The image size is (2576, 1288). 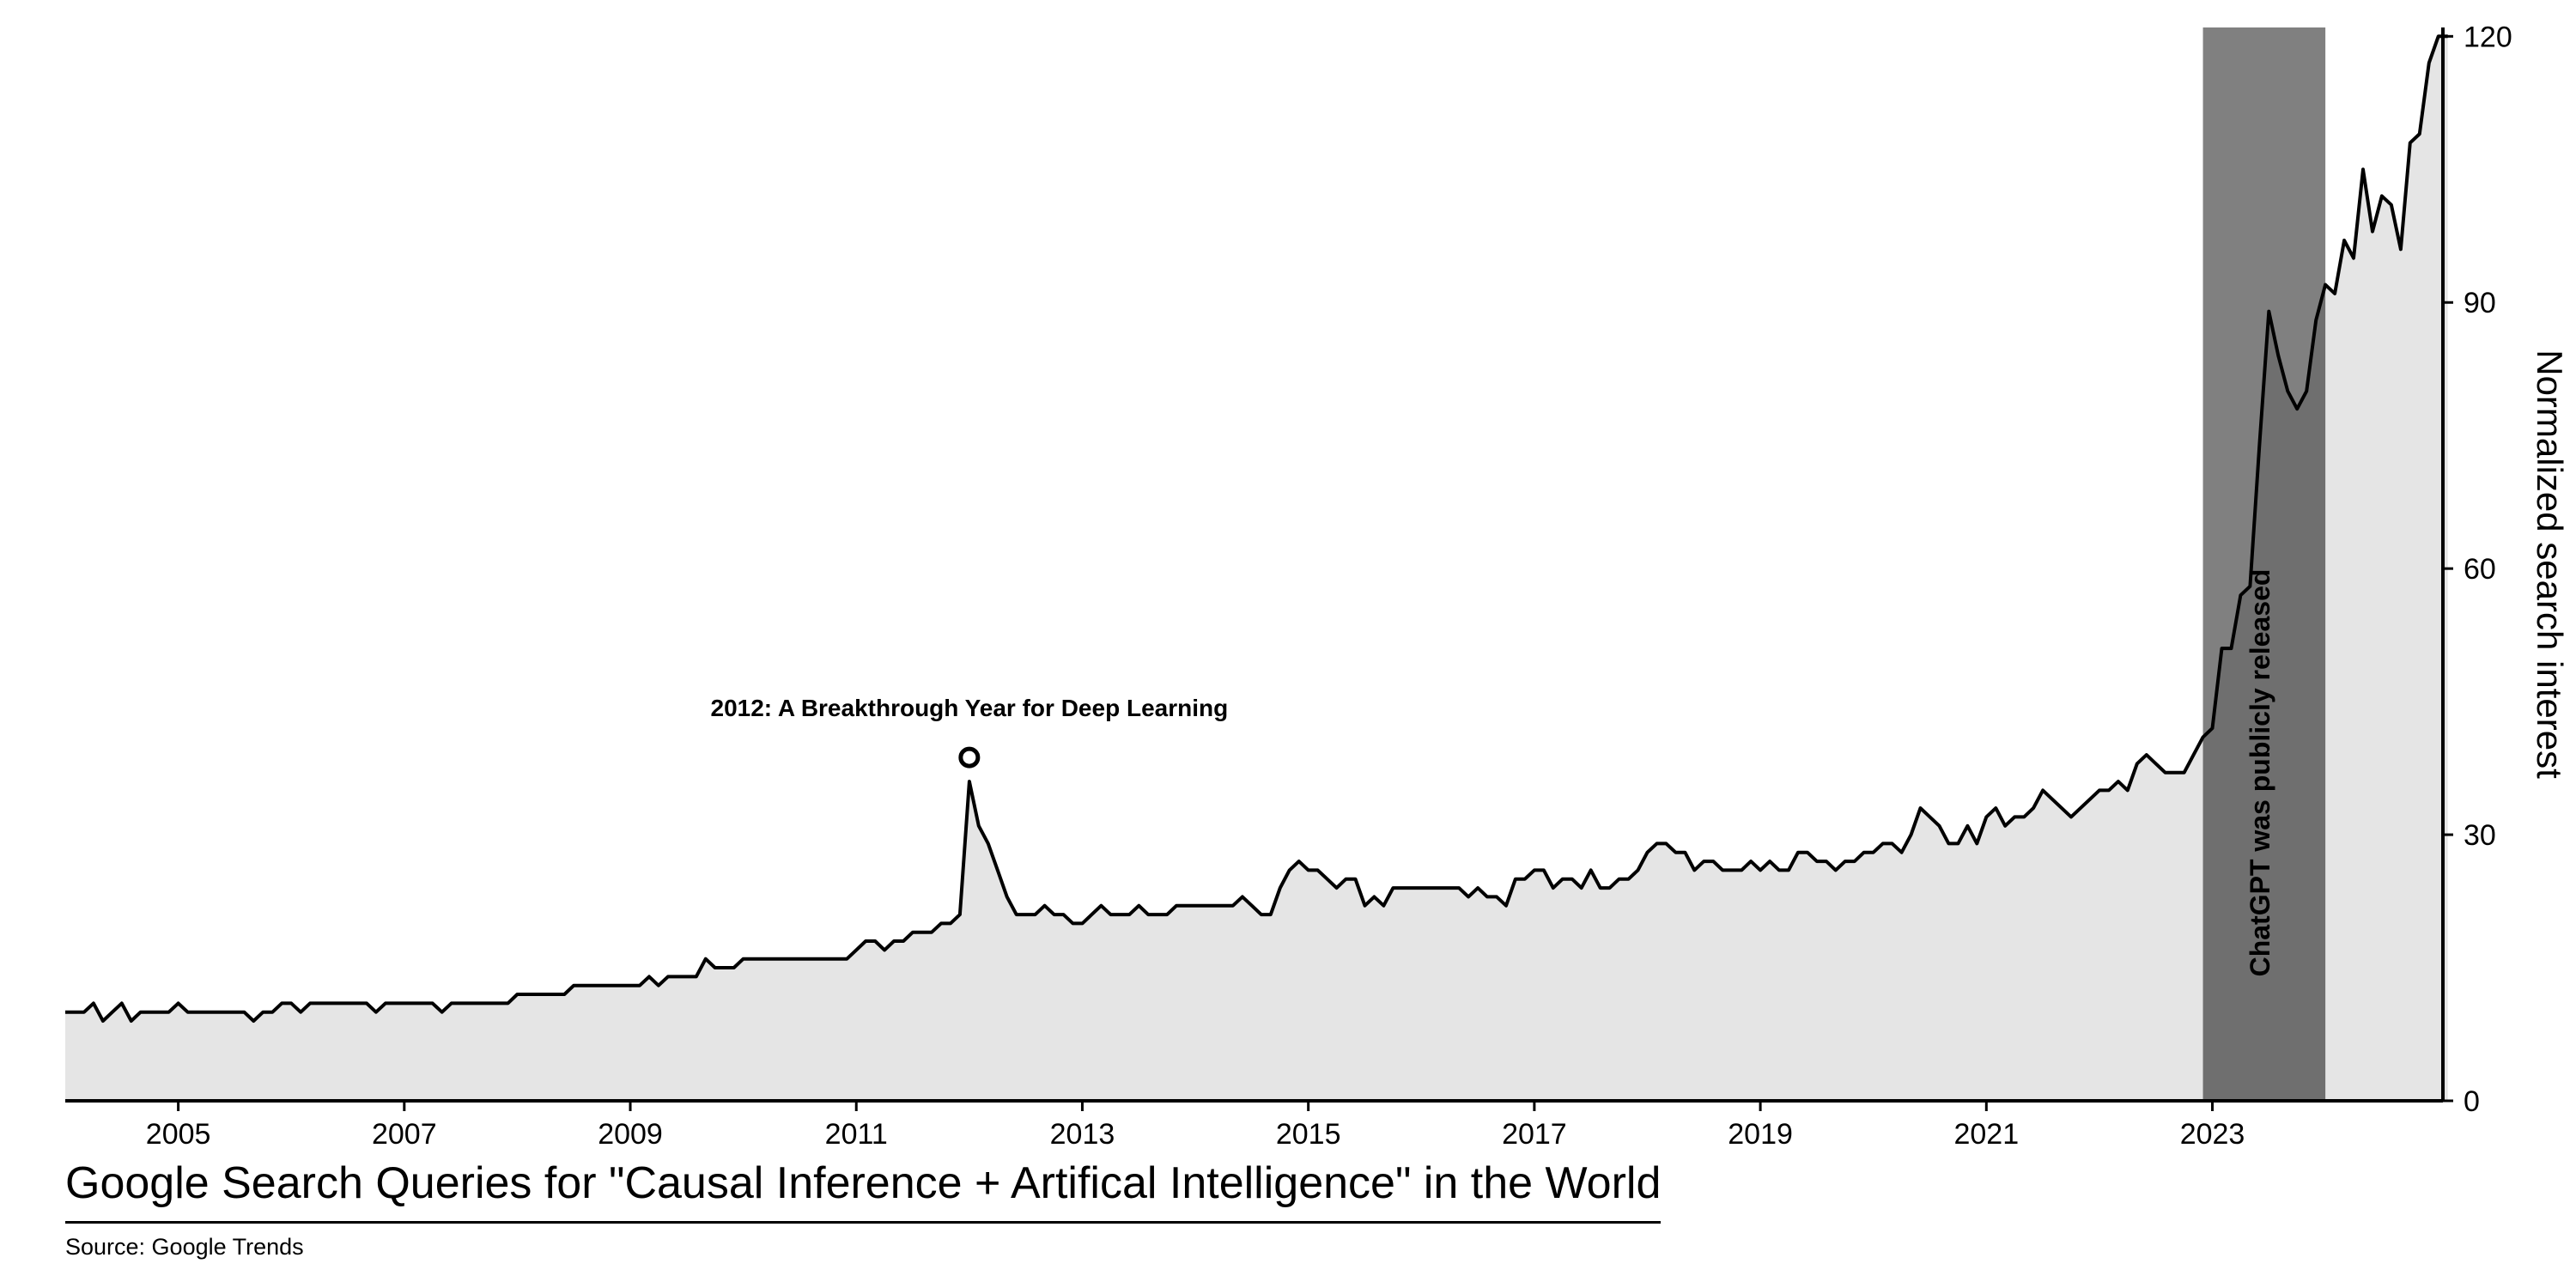 What do you see at coordinates (1761, 1134) in the screenshot?
I see `x-tick-label-7: 2019` at bounding box center [1761, 1134].